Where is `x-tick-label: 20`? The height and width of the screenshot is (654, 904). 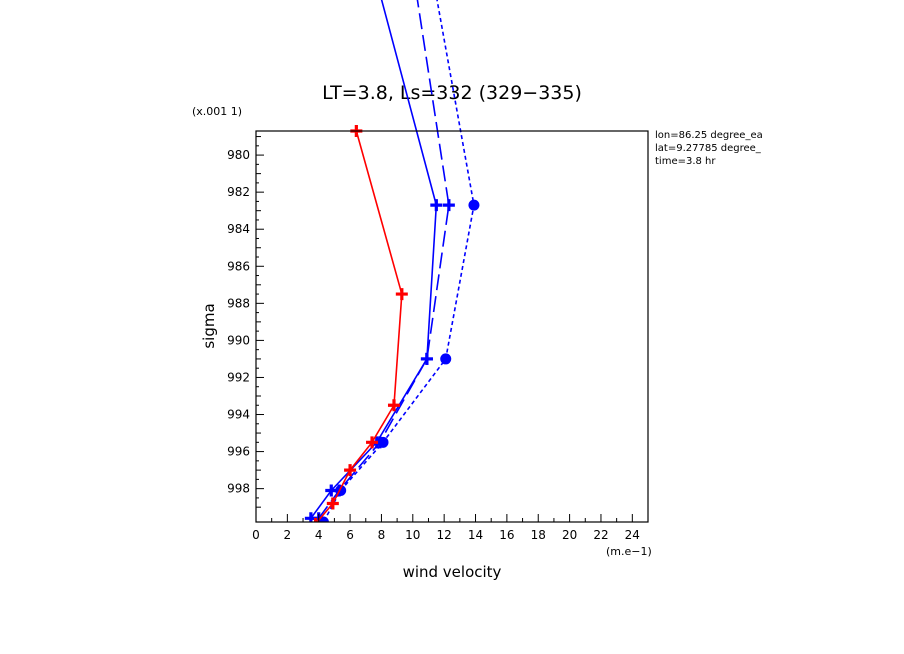
x-tick-label: 20 is located at coordinates (569, 535).